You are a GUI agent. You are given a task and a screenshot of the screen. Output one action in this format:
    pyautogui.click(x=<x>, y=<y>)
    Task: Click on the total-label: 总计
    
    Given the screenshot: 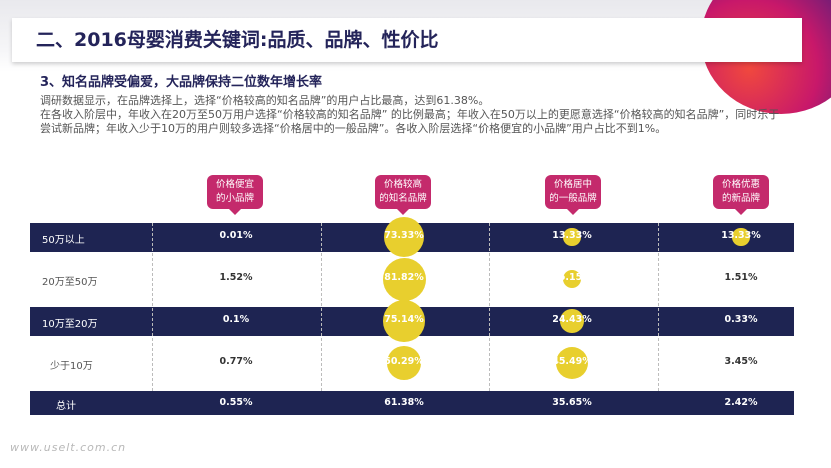 What is the action you would take?
    pyautogui.click(x=66, y=406)
    